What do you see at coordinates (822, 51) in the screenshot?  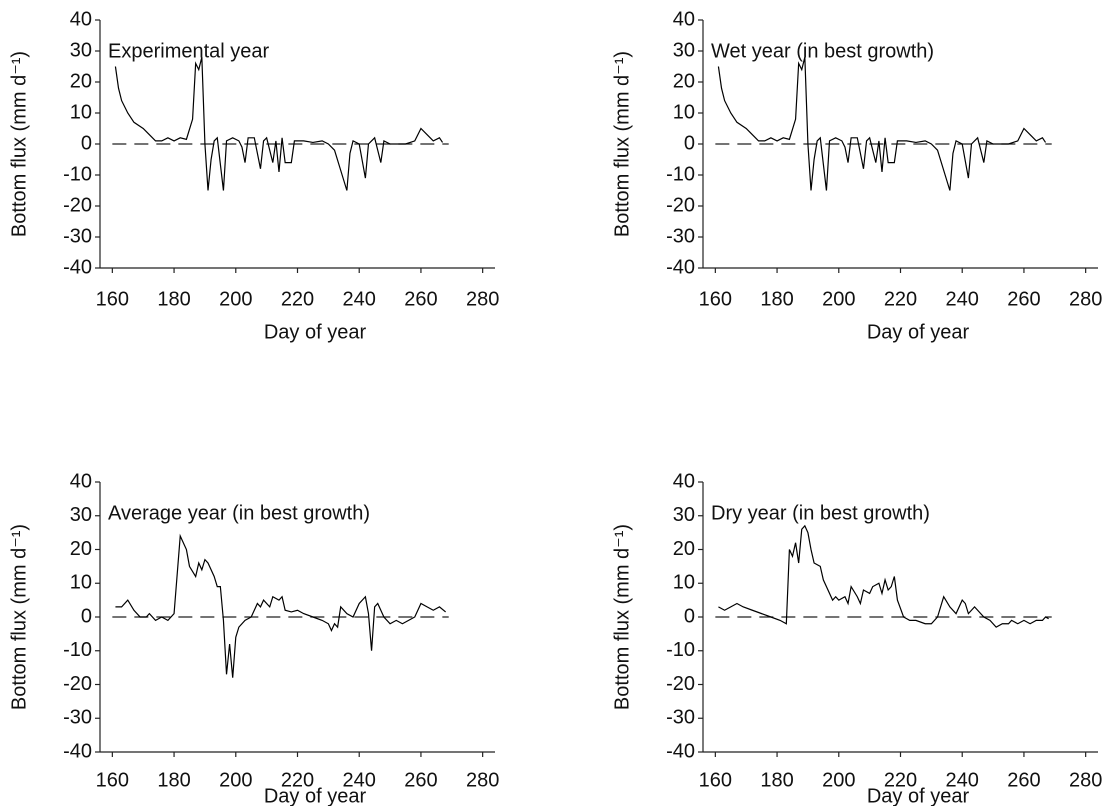 I see `panel-title: Wet year (in best growth)` at bounding box center [822, 51].